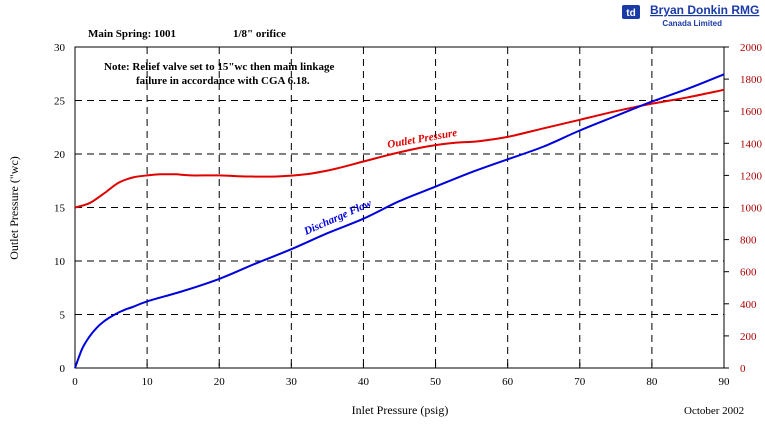  Describe the element at coordinates (63, 316) in the screenshot. I see `y-tick-label: 5` at that location.